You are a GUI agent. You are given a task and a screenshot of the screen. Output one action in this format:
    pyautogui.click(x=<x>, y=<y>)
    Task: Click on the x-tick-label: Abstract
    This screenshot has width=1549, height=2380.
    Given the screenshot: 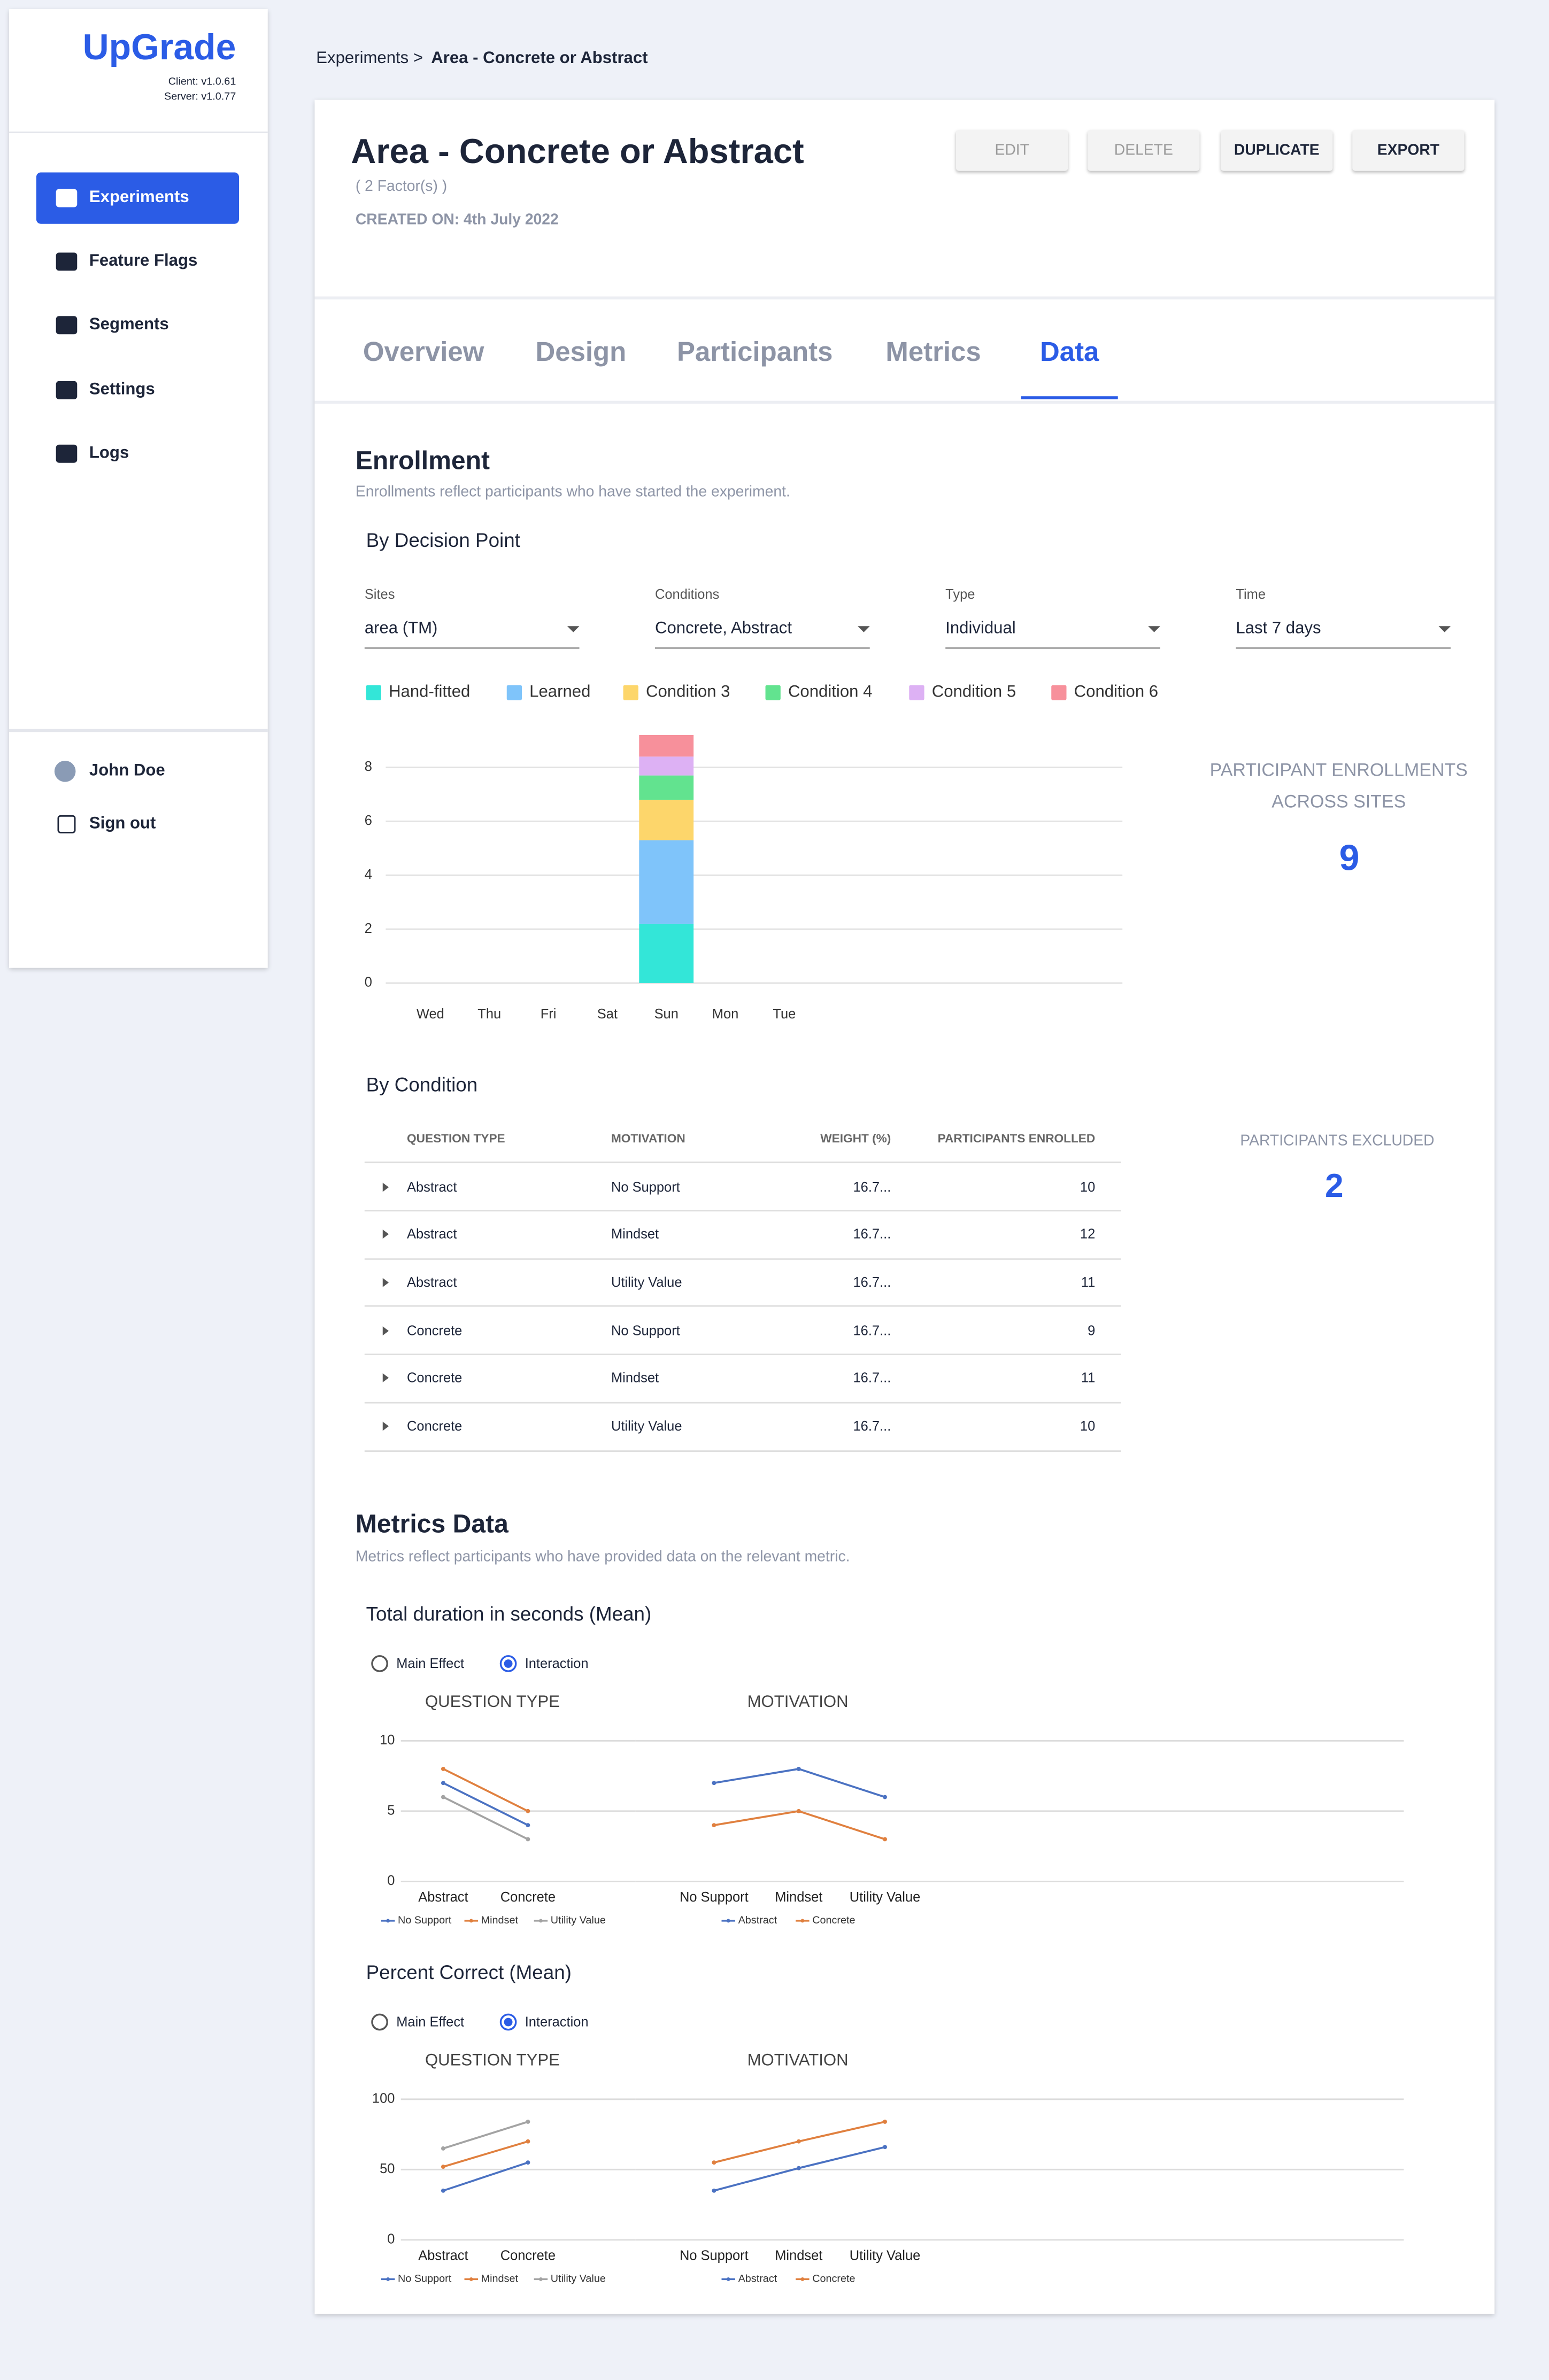 What is the action you would take?
    pyautogui.click(x=443, y=2255)
    